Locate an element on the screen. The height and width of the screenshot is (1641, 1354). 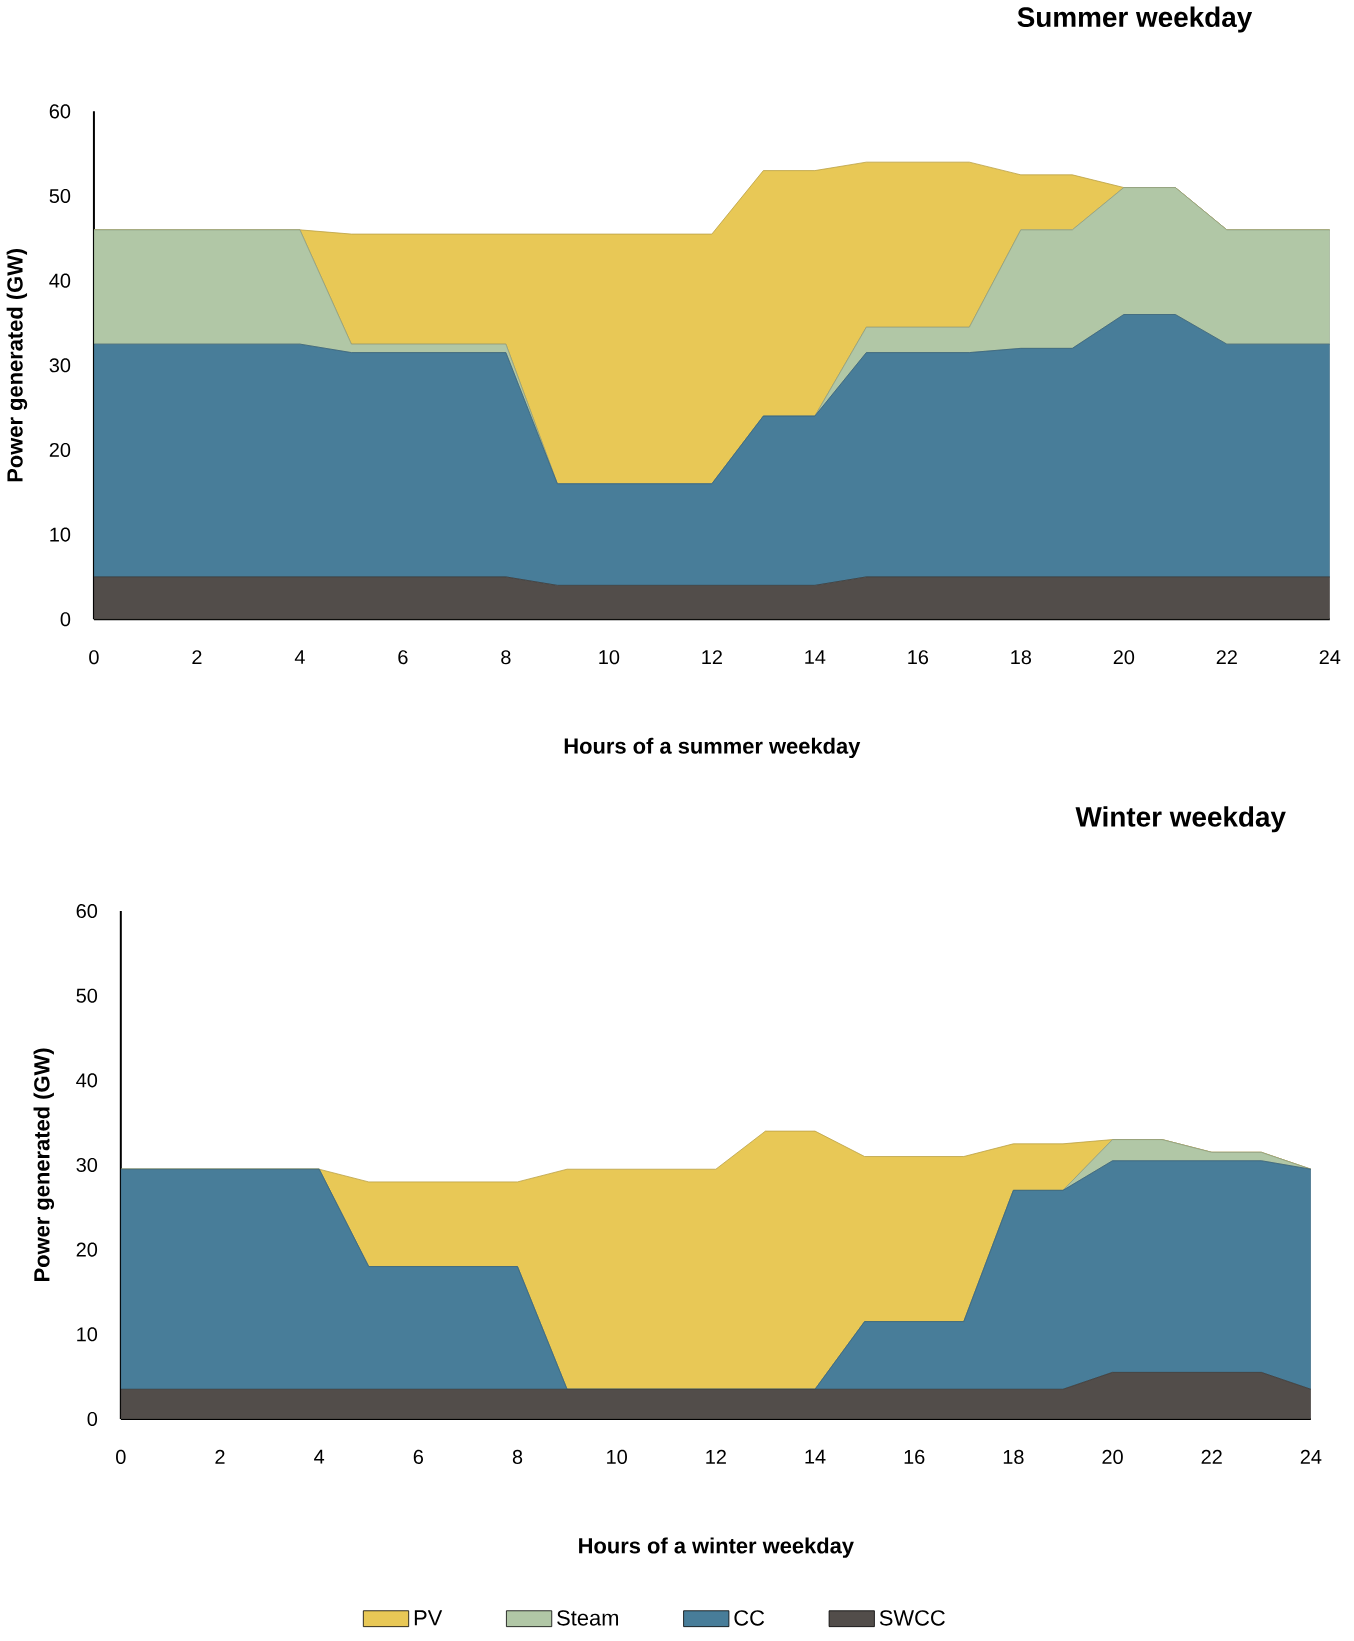
legend-label: CC is located at coordinates (749, 1618).